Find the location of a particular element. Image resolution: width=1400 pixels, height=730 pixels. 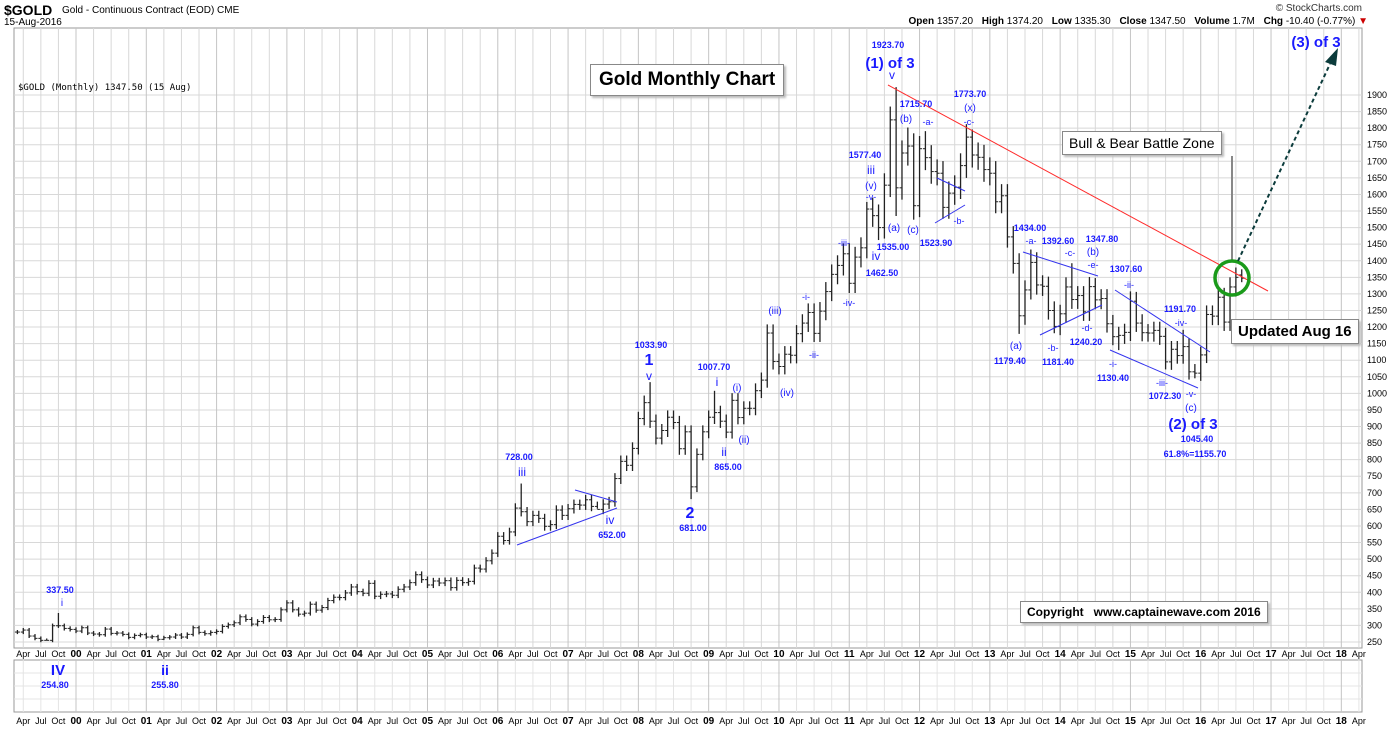

price-annotation: 337.50 is located at coordinates (60, 590).